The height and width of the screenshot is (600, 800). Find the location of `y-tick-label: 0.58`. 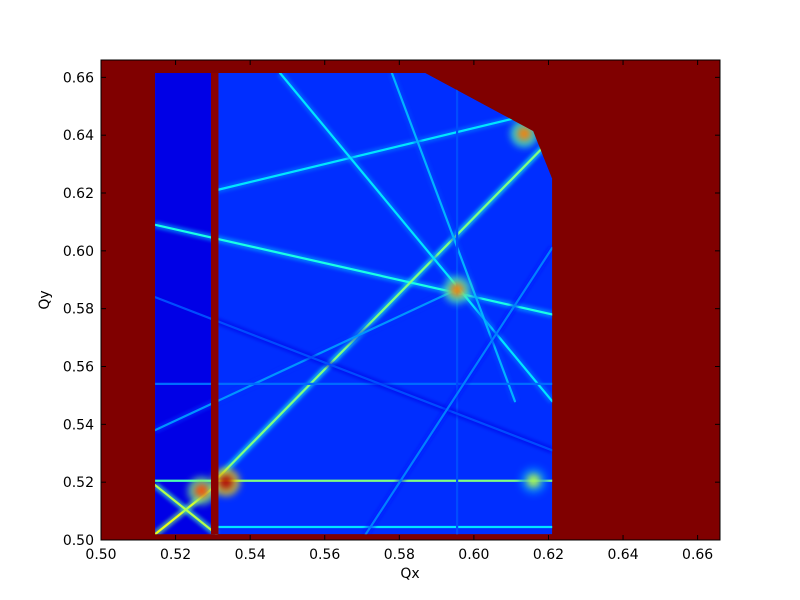

y-tick-label: 0.58 is located at coordinates (78, 310).